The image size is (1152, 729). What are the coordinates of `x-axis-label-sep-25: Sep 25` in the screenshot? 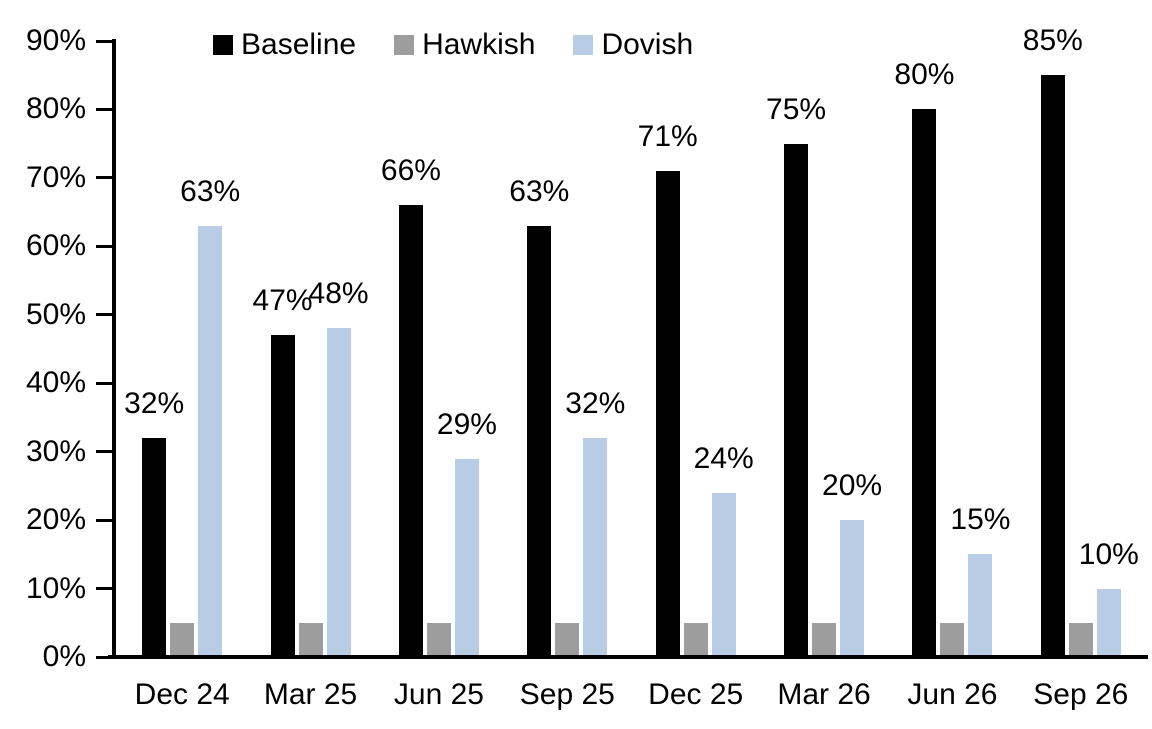 It's located at (567, 694).